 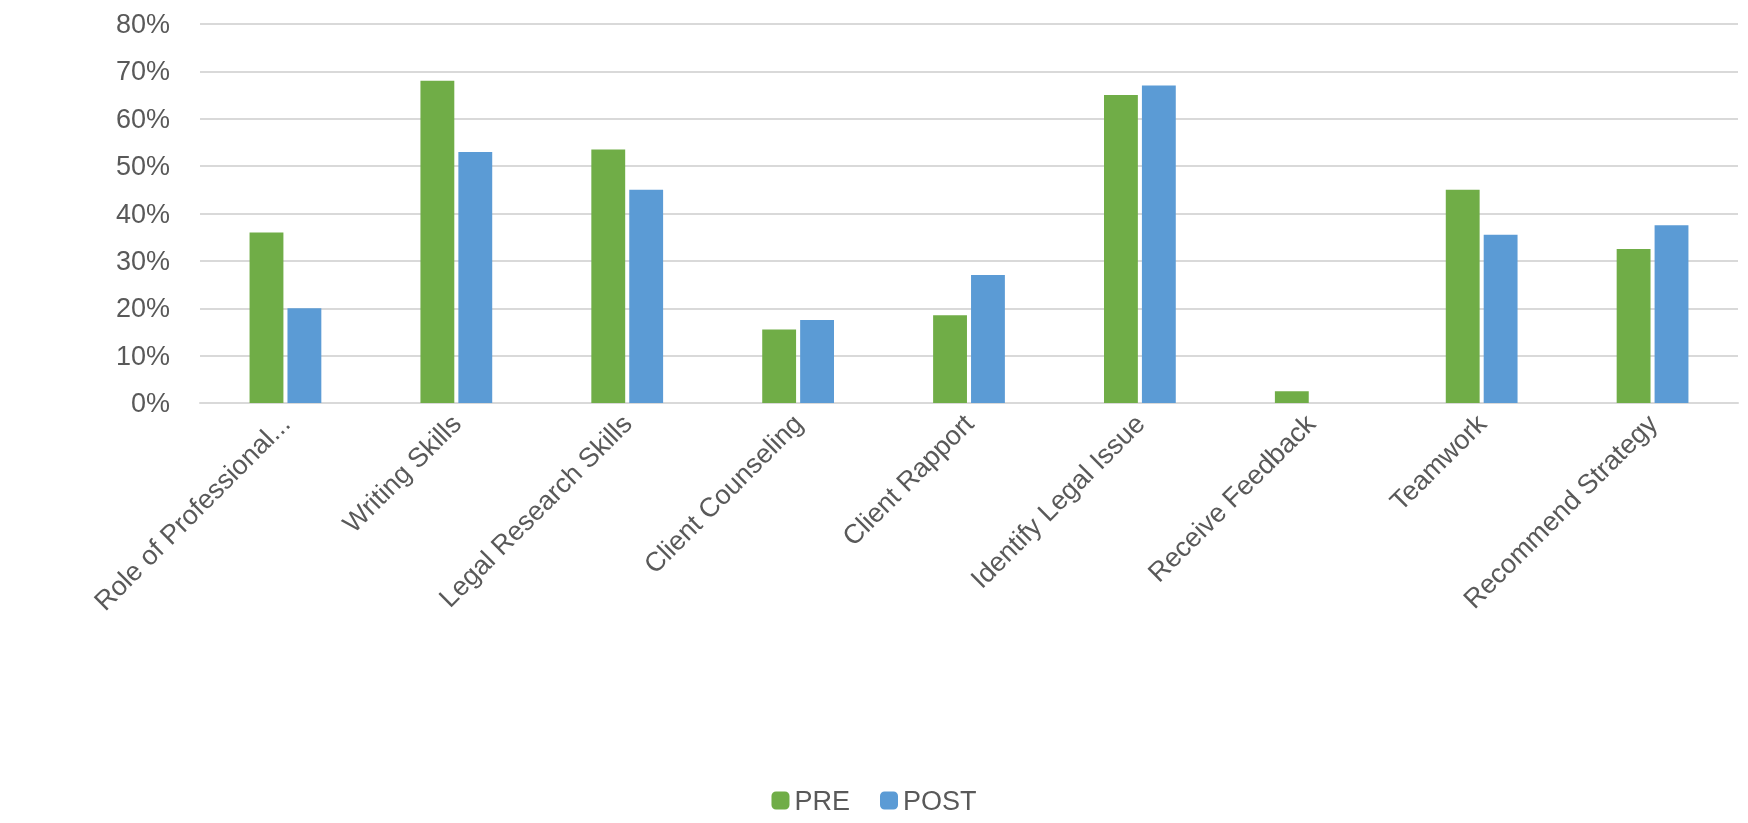 What do you see at coordinates (150, 403) in the screenshot?
I see `y-tick-label: 0%` at bounding box center [150, 403].